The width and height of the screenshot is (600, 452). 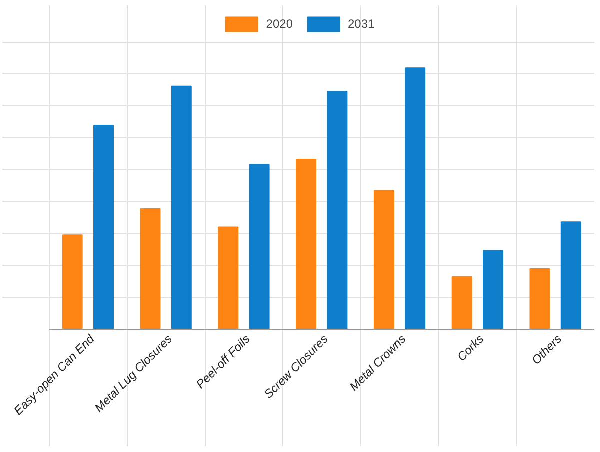 I want to click on legend-label: 2031, so click(x=361, y=24).